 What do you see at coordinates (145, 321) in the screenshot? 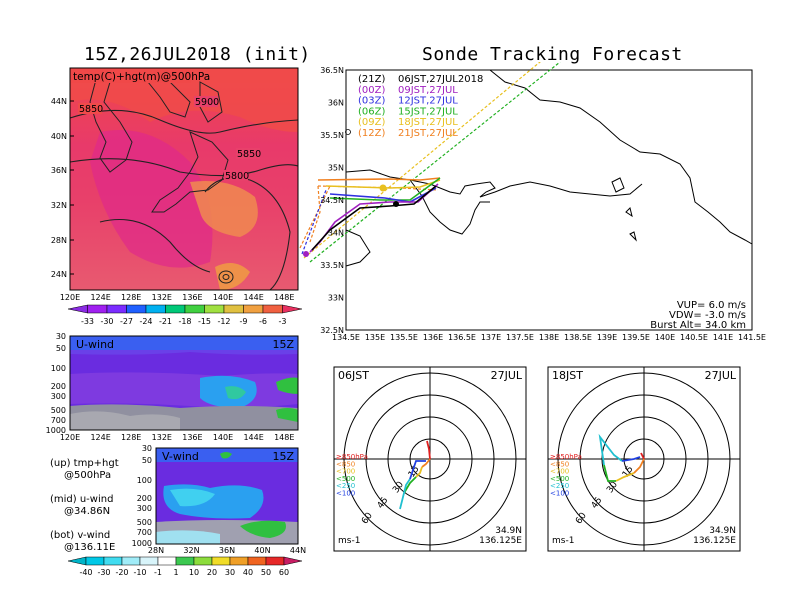
I see `map-colorbar-label: -24` at bounding box center [145, 321].